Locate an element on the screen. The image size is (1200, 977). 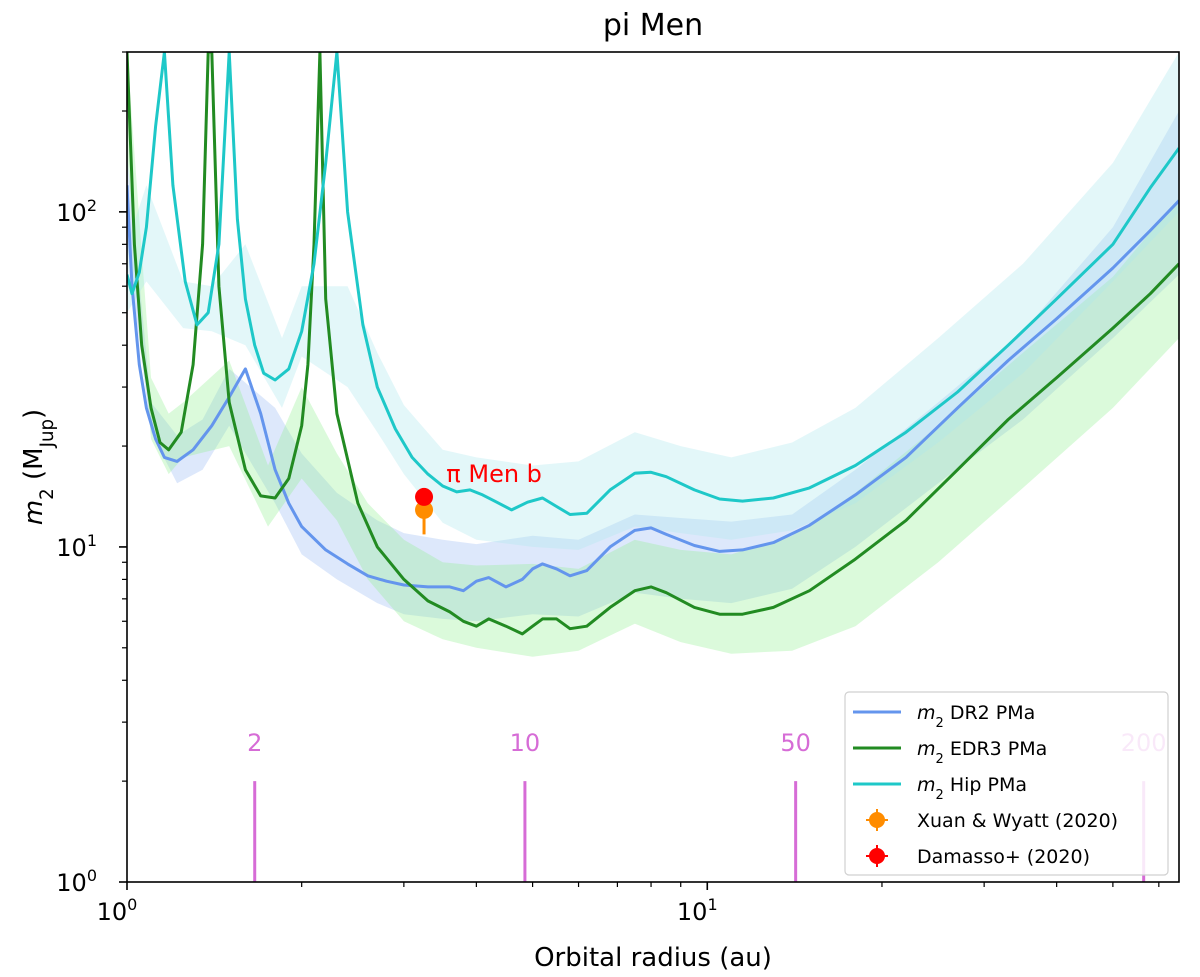
period-label-2: 50 is located at coordinates (795, 743).